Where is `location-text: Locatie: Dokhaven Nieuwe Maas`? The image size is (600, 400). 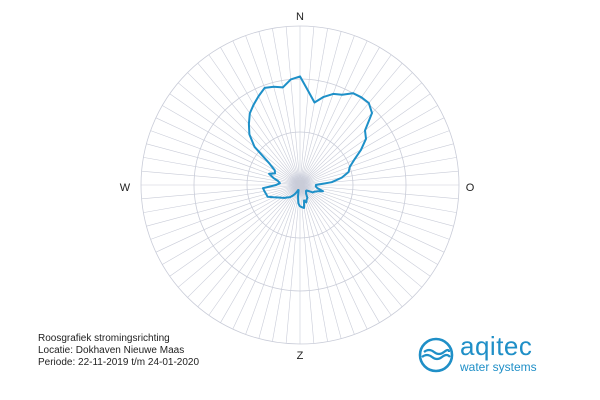
location-text: Locatie: Dokhaven Nieuwe Maas is located at coordinates (111, 350).